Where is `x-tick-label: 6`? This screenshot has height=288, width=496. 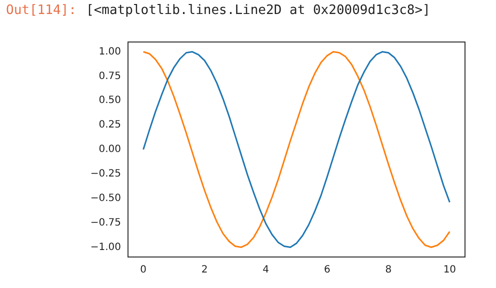
x-tick-label: 6 is located at coordinates (327, 270).